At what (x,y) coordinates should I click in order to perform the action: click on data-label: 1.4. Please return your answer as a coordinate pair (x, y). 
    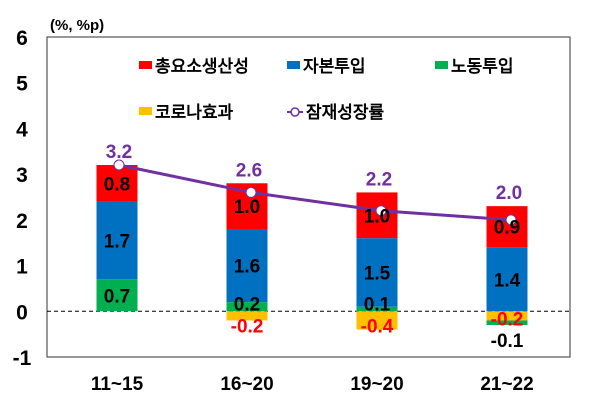
    Looking at the image, I should click on (507, 280).